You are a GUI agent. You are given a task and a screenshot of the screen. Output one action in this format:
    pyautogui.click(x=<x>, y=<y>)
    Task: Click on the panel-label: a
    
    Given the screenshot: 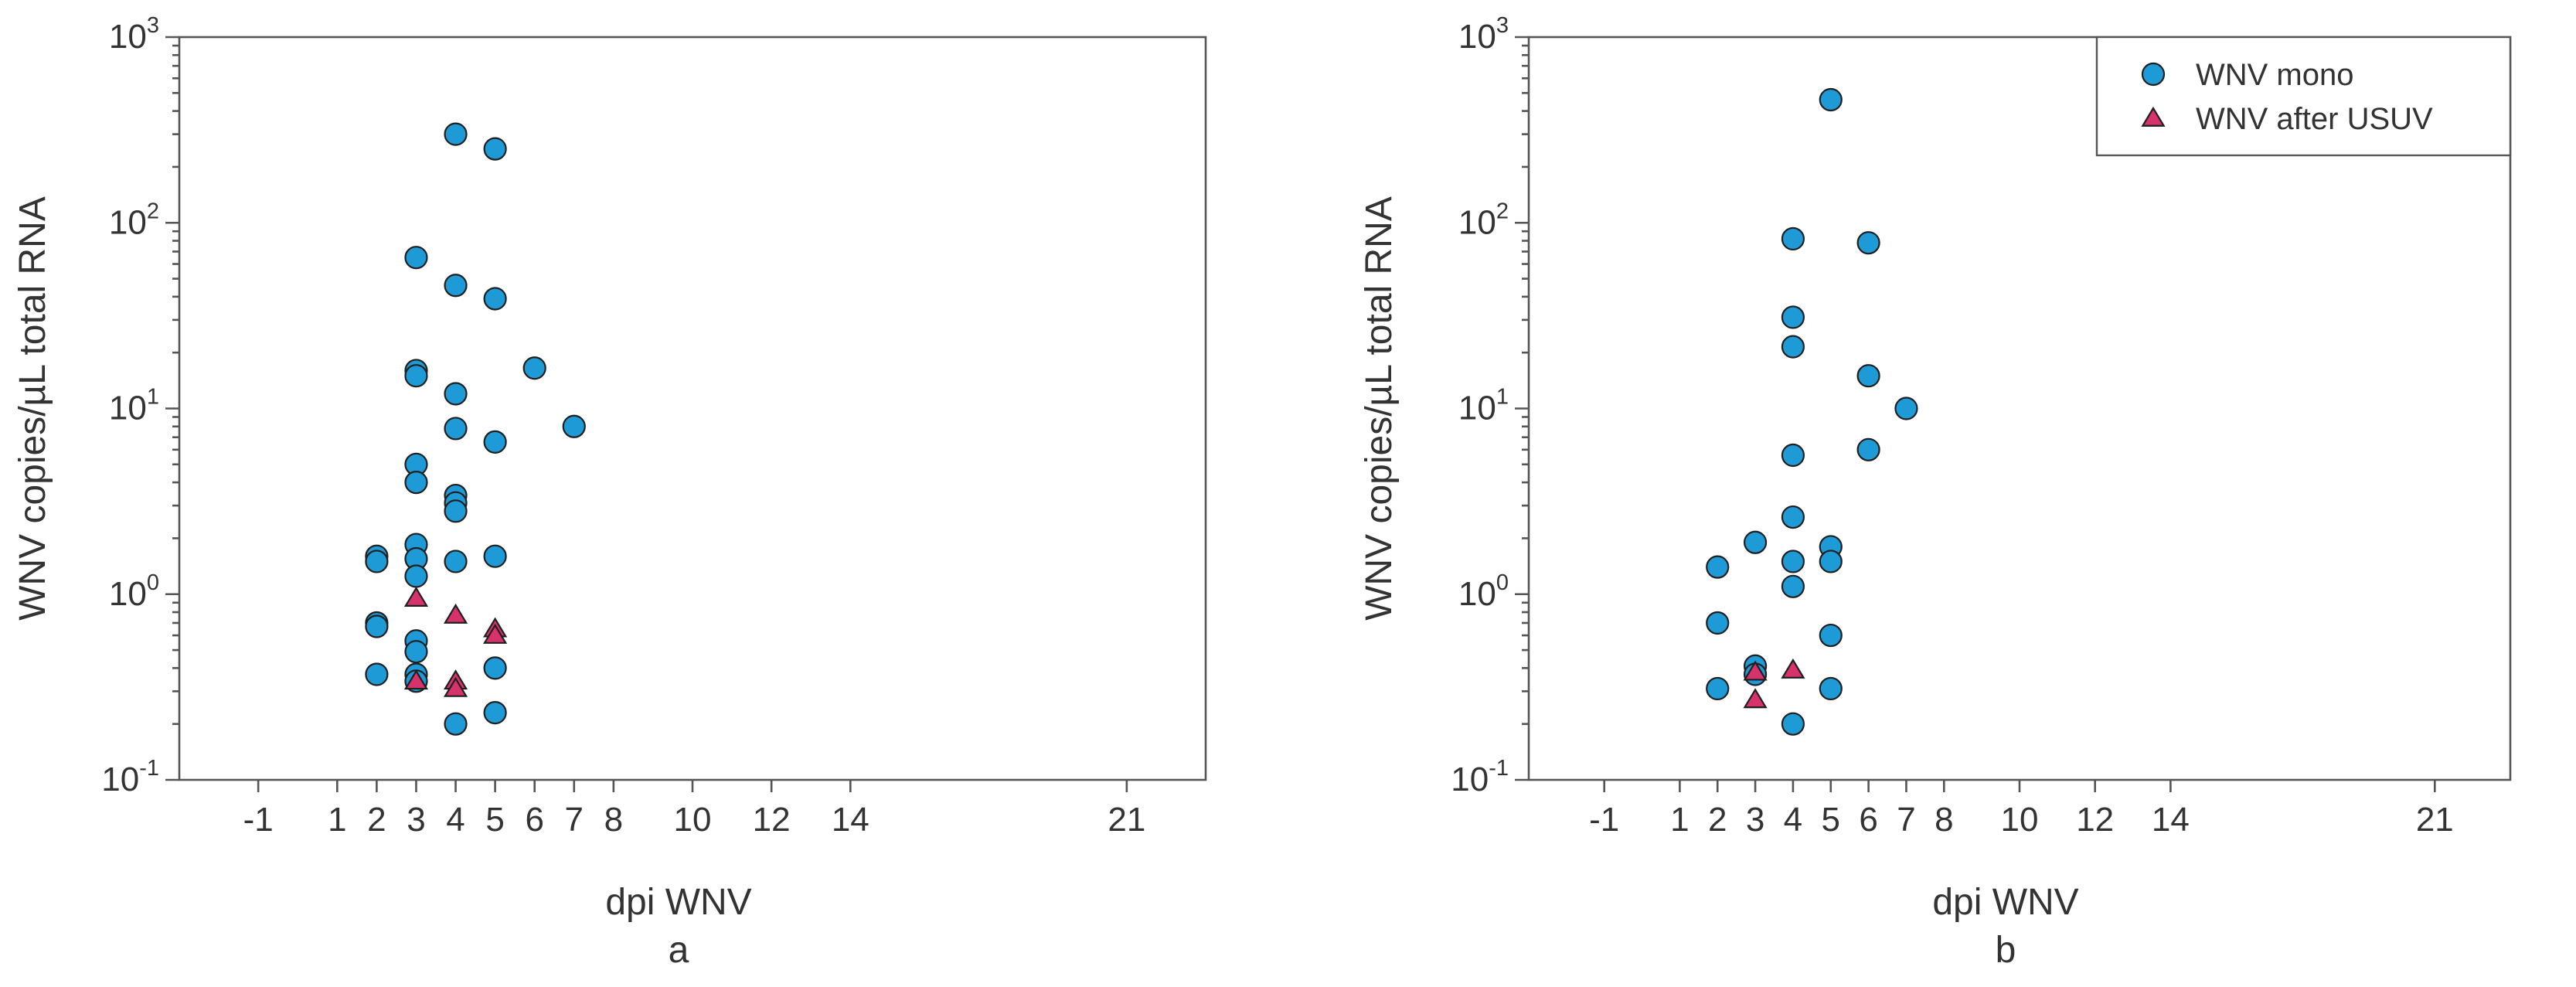 What is the action you would take?
    pyautogui.click(x=679, y=950)
    